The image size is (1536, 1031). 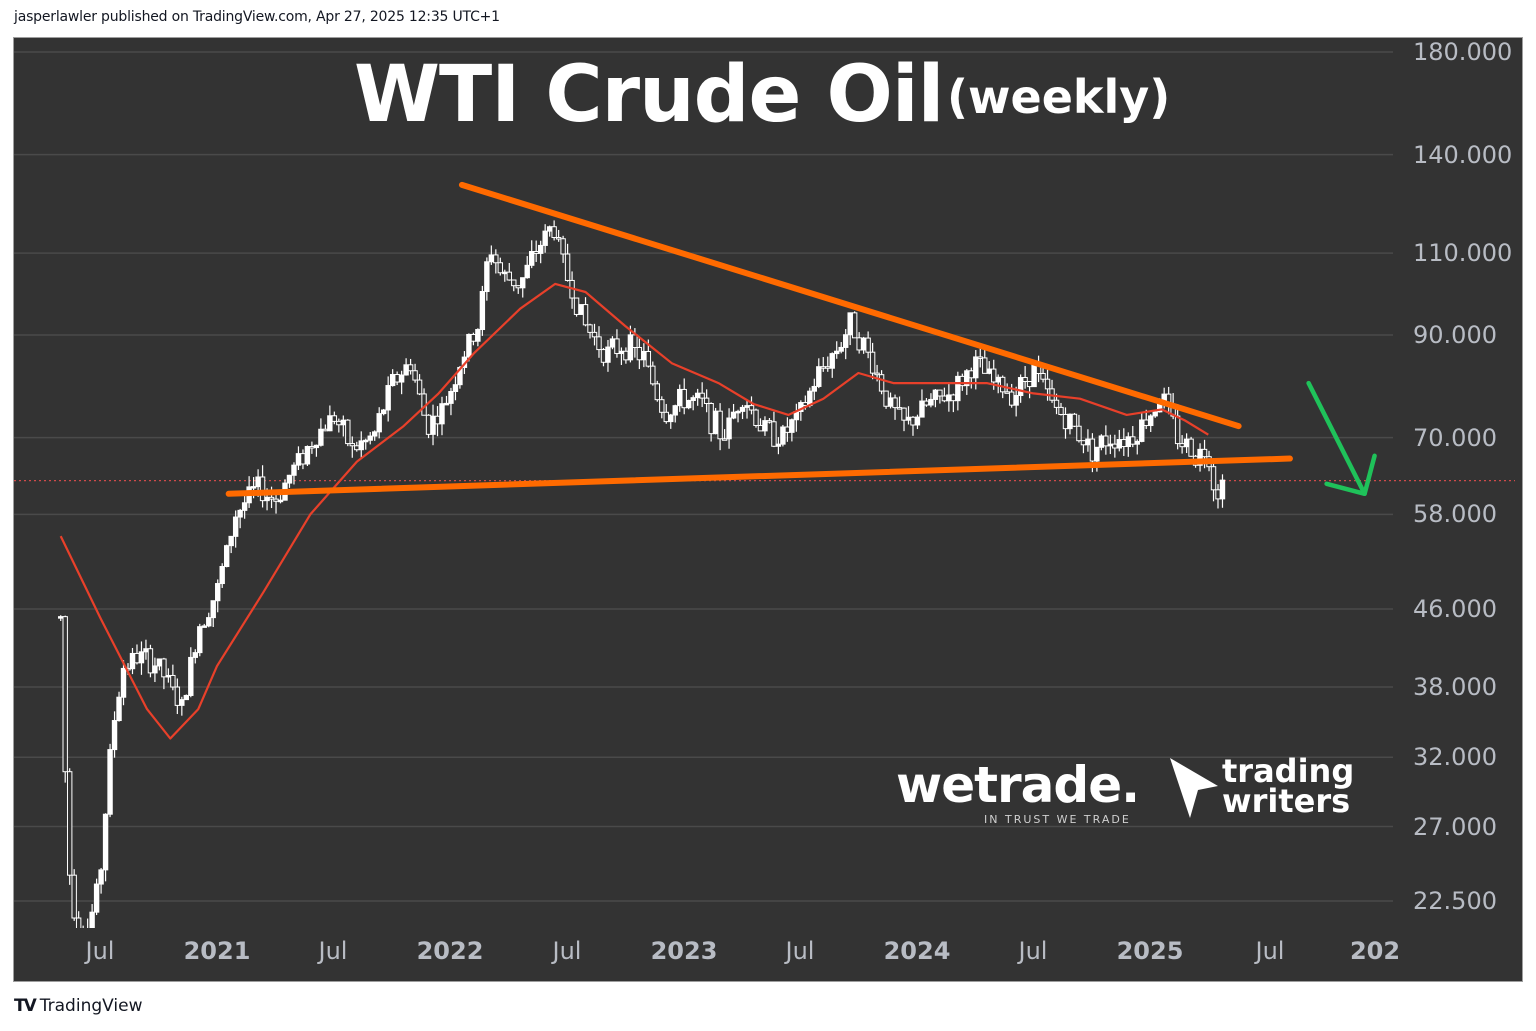 What do you see at coordinates (1336, 438) in the screenshot?
I see `down-arrow-icon` at bounding box center [1336, 438].